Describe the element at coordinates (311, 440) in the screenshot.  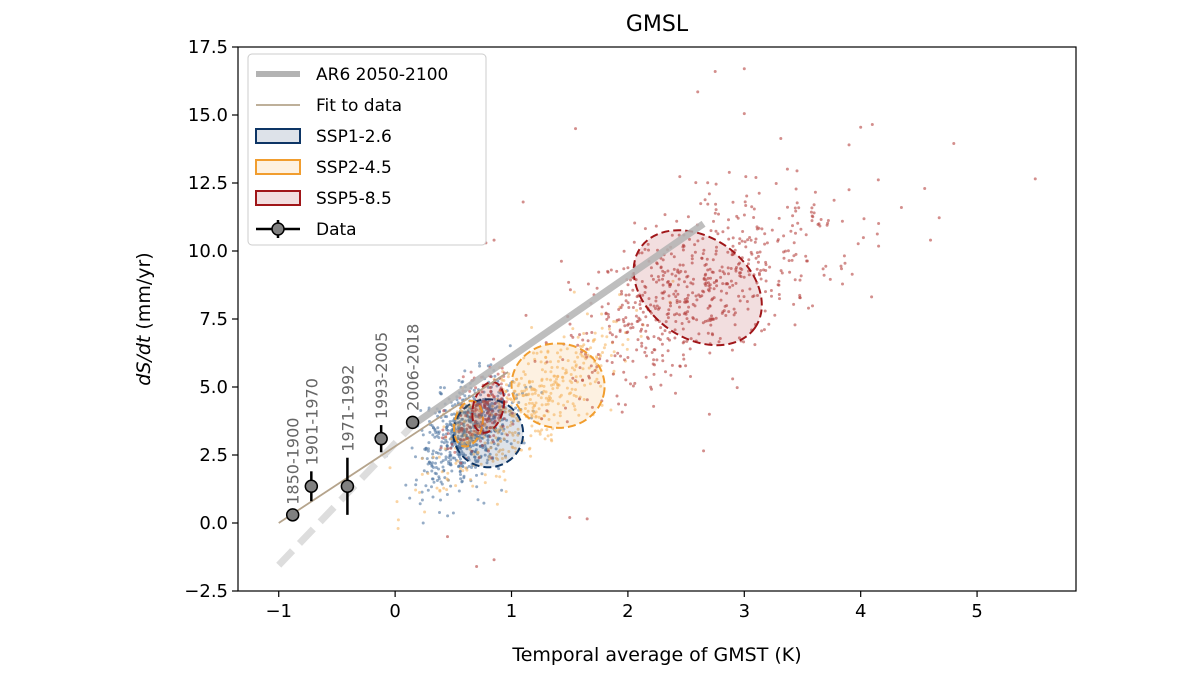
I see `data-point-1901-1970: 1901-1970` at that location.